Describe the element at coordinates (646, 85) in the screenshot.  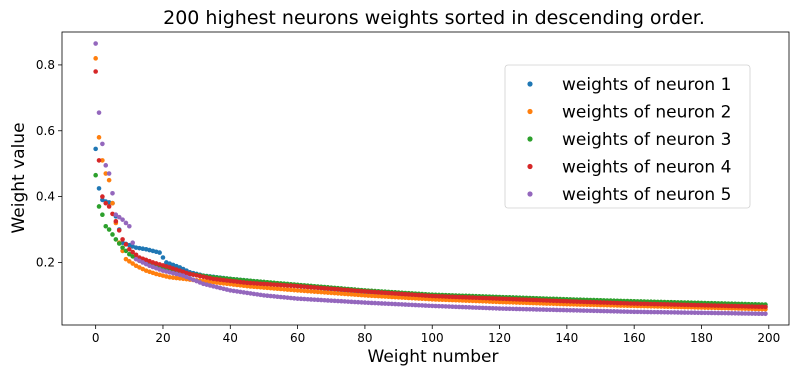
I see `legend-label: weights of neuron 1` at that location.